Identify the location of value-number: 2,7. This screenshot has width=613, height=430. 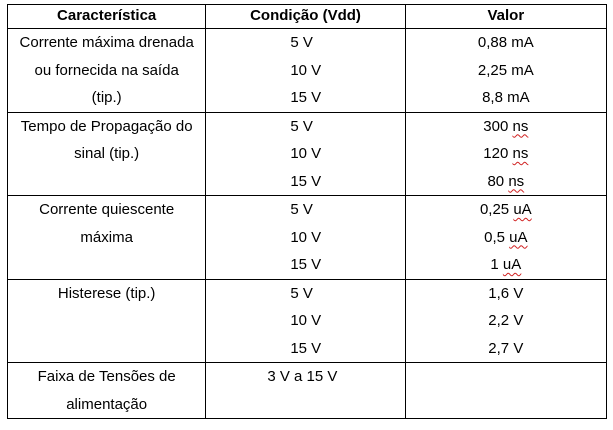
(499, 348).